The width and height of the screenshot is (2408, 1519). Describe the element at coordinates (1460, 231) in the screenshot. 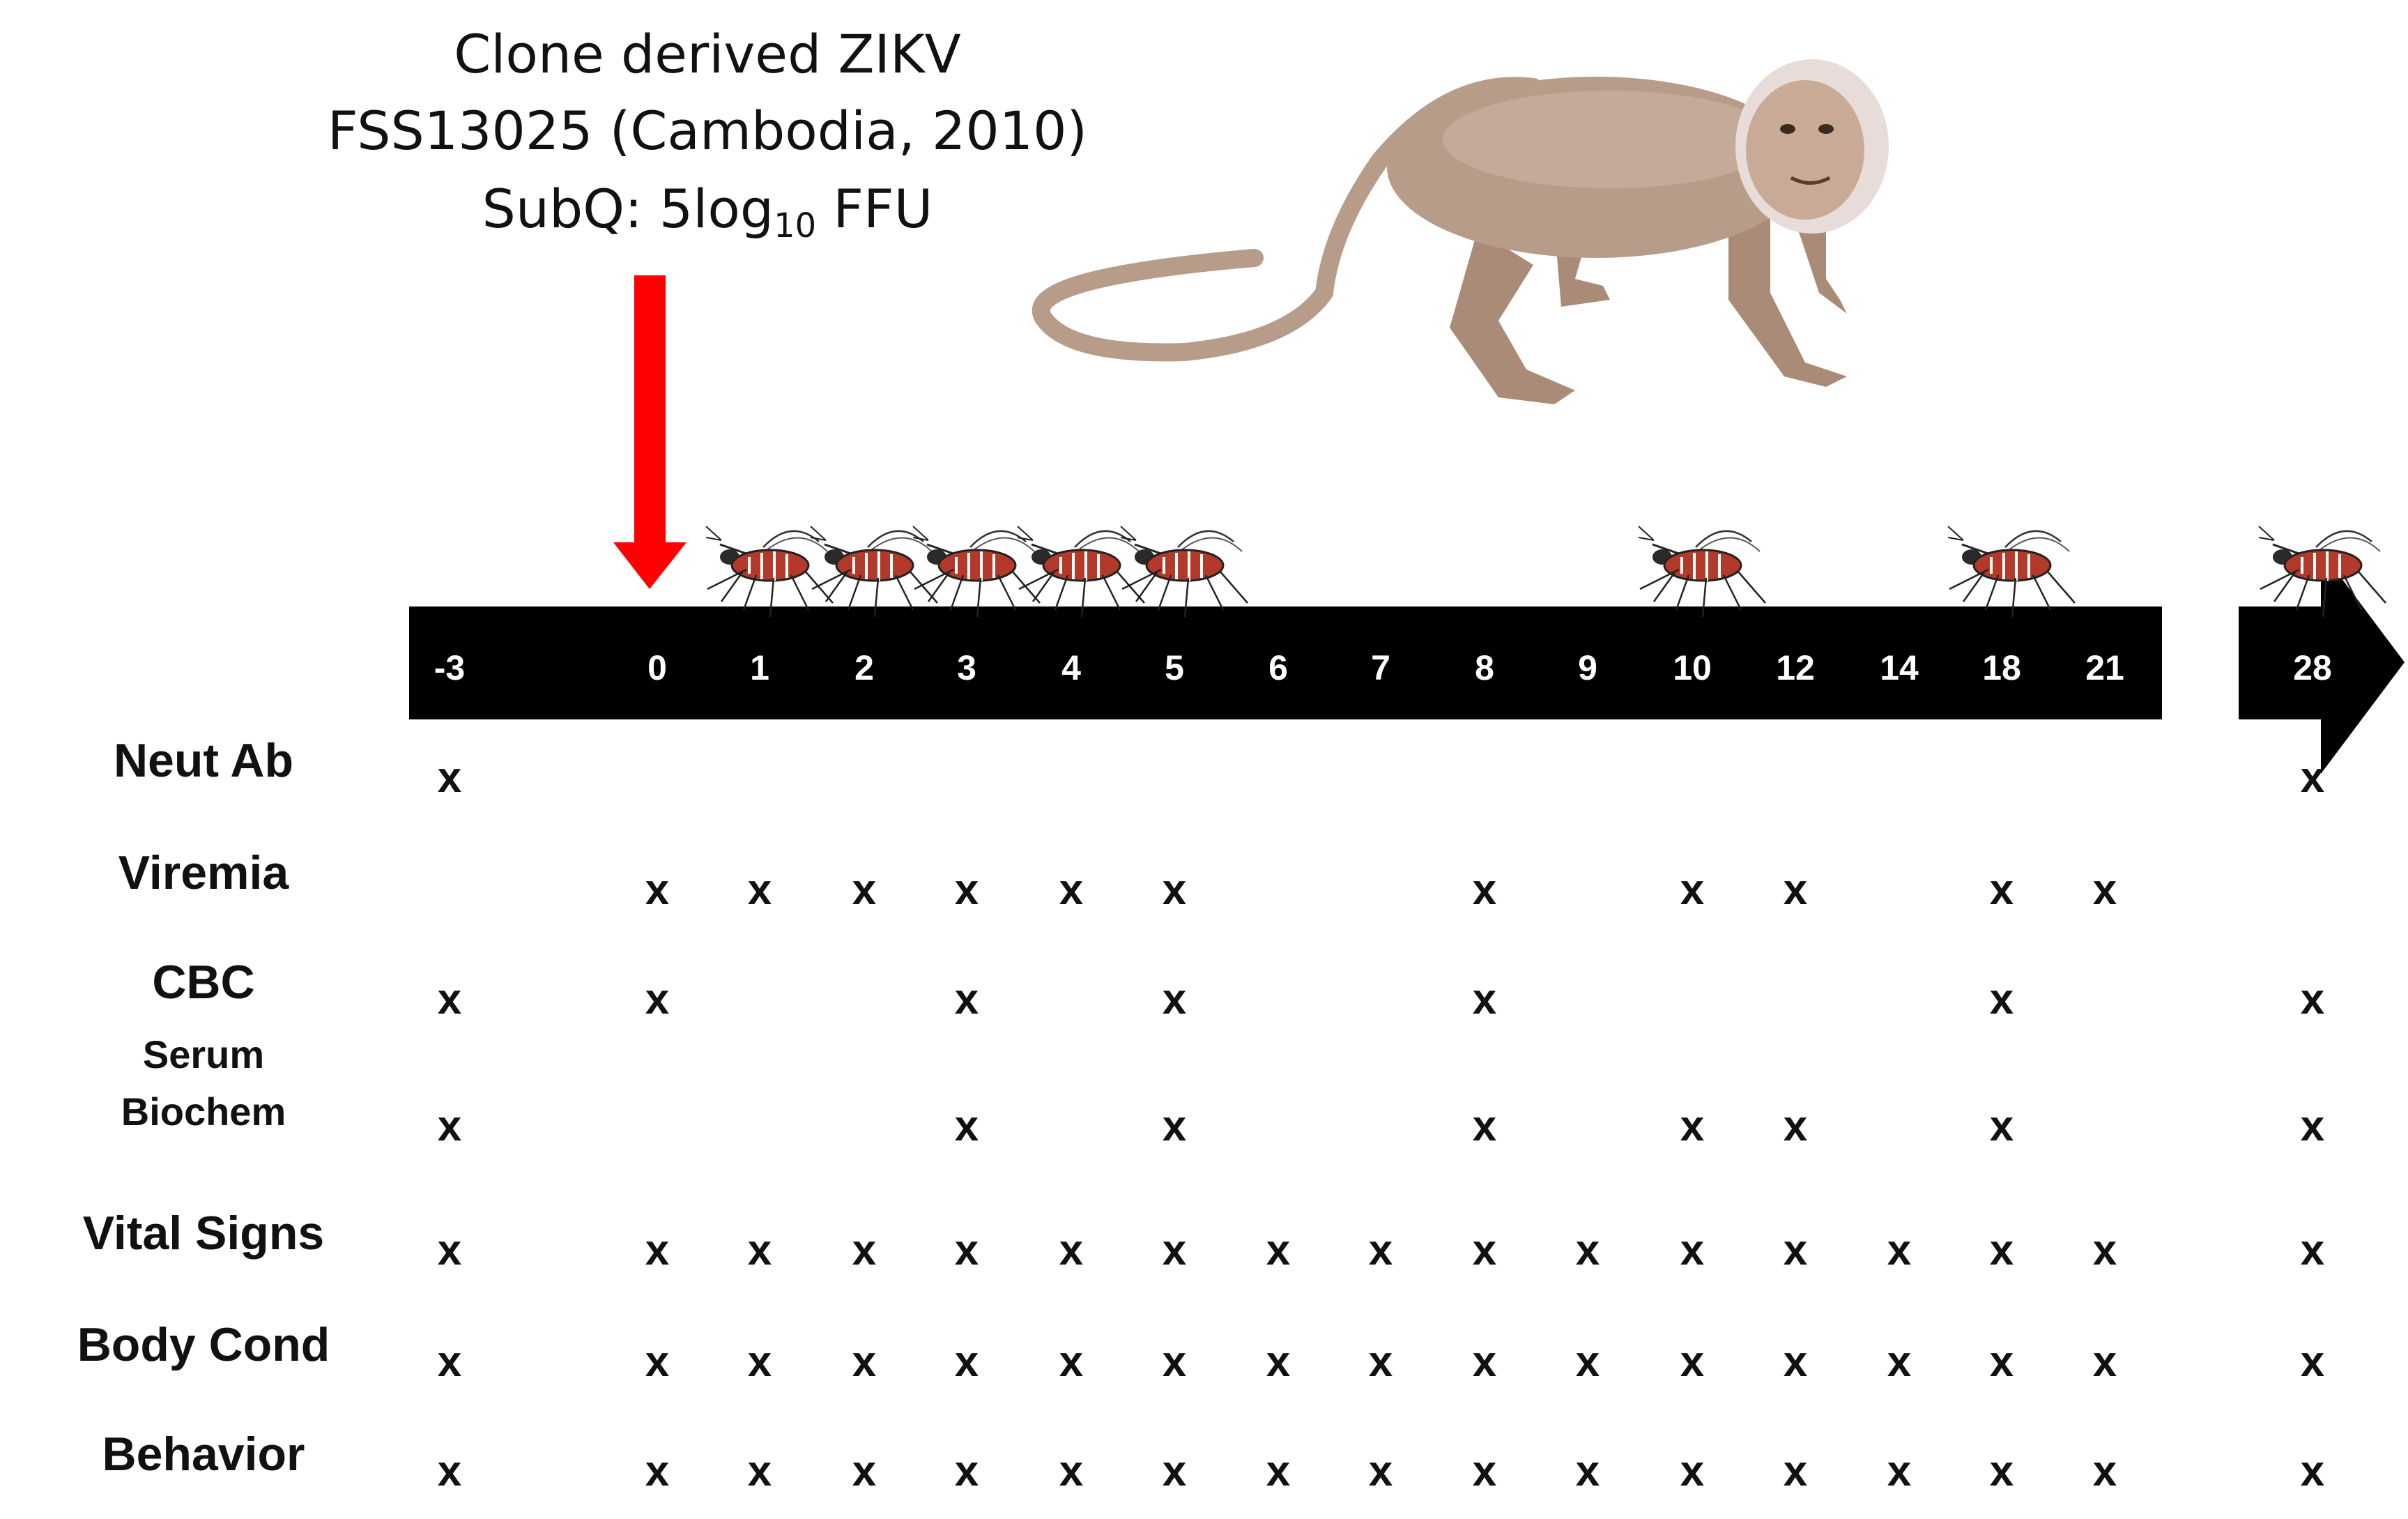

I see `monkey-icon` at that location.